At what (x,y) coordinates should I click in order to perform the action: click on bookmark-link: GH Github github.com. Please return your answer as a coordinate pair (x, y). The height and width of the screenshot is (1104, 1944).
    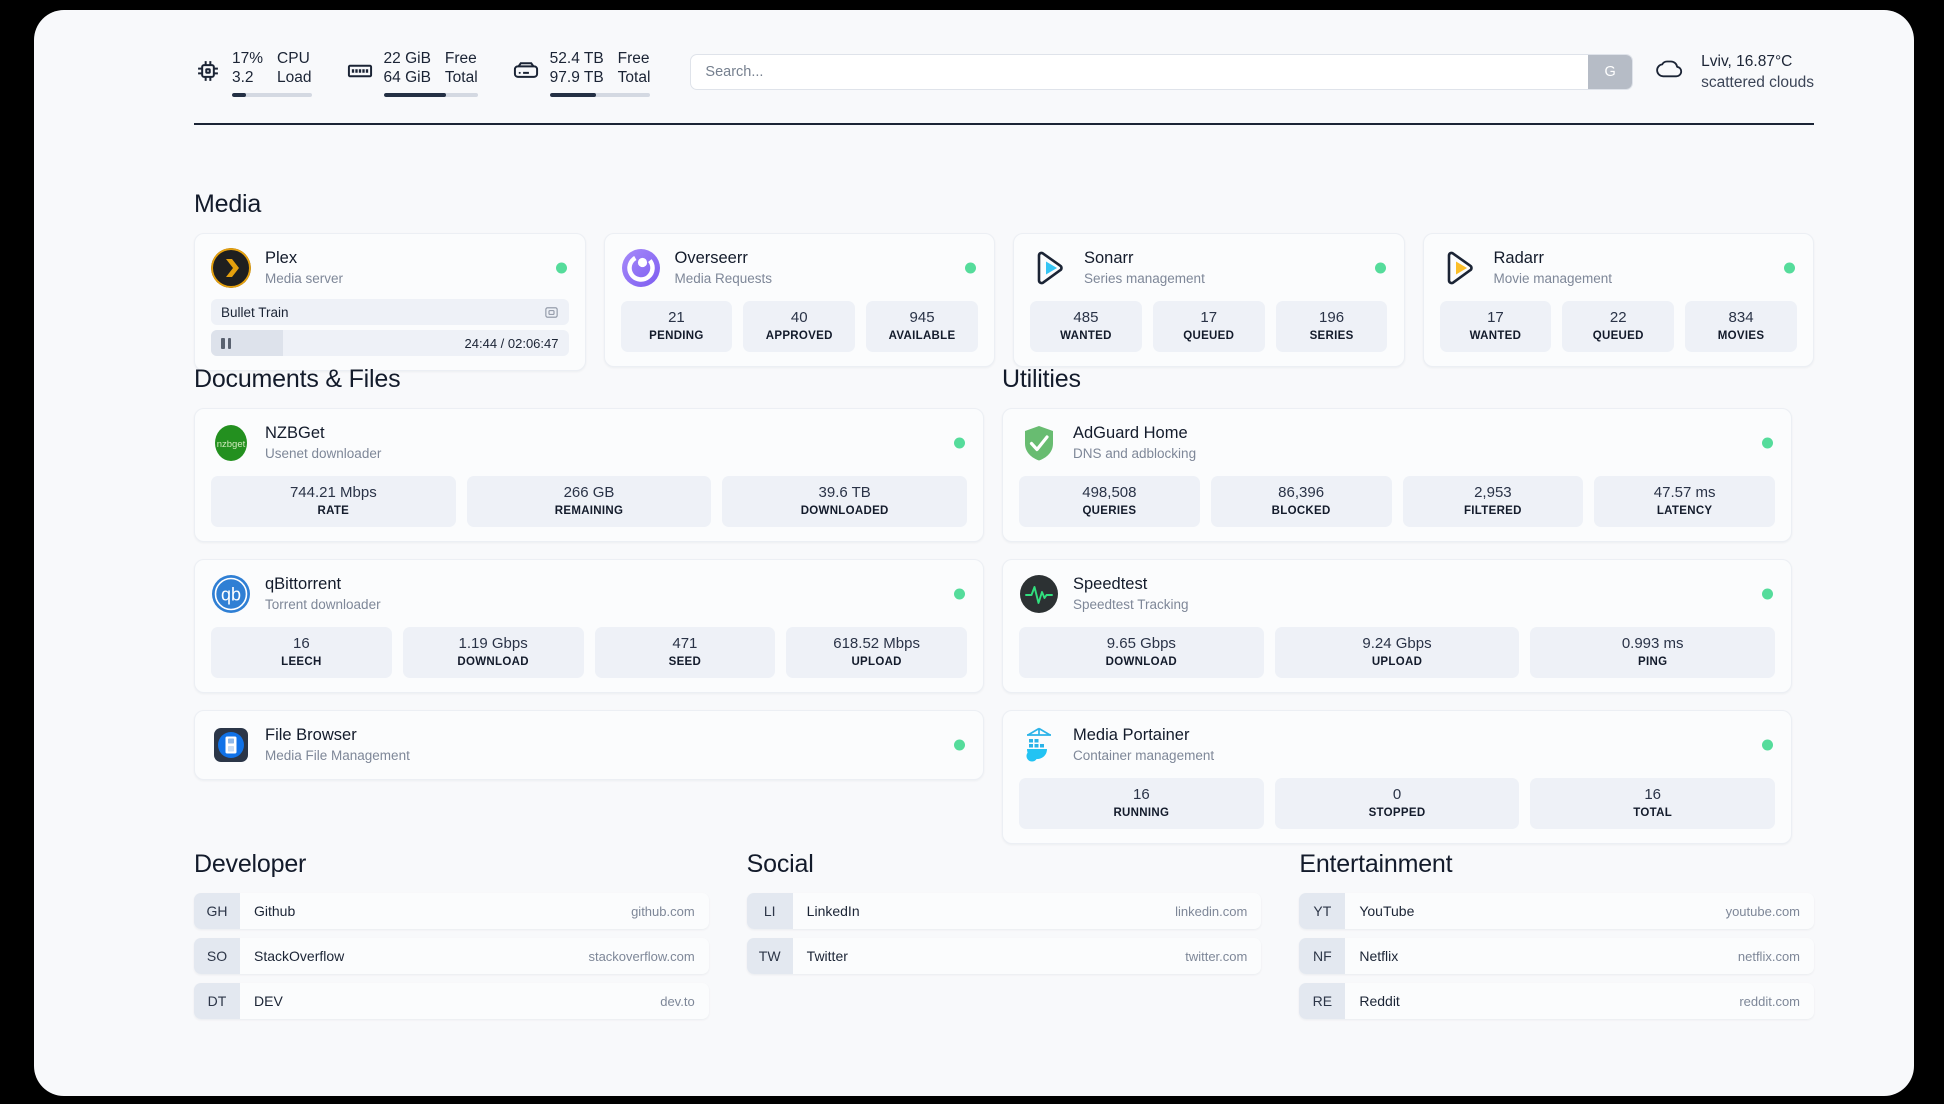
    Looking at the image, I should click on (451, 911).